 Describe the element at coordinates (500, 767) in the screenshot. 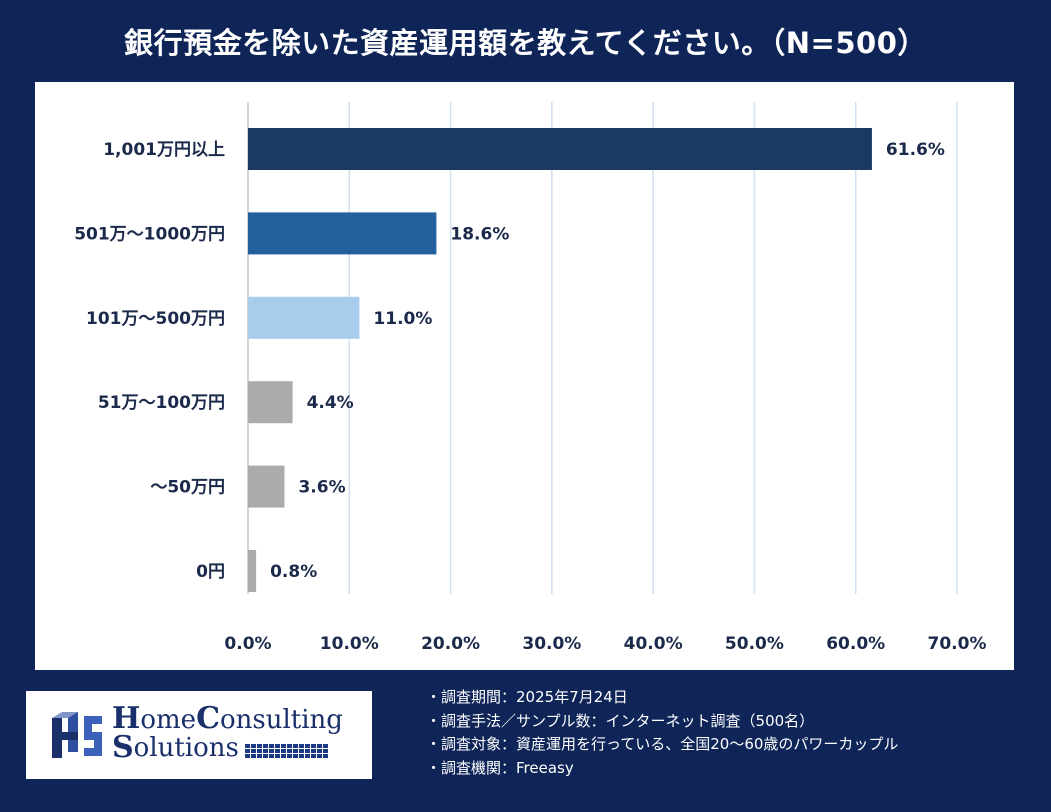

I see `note-survey-agency: ・調査機関：Freeasy` at that location.